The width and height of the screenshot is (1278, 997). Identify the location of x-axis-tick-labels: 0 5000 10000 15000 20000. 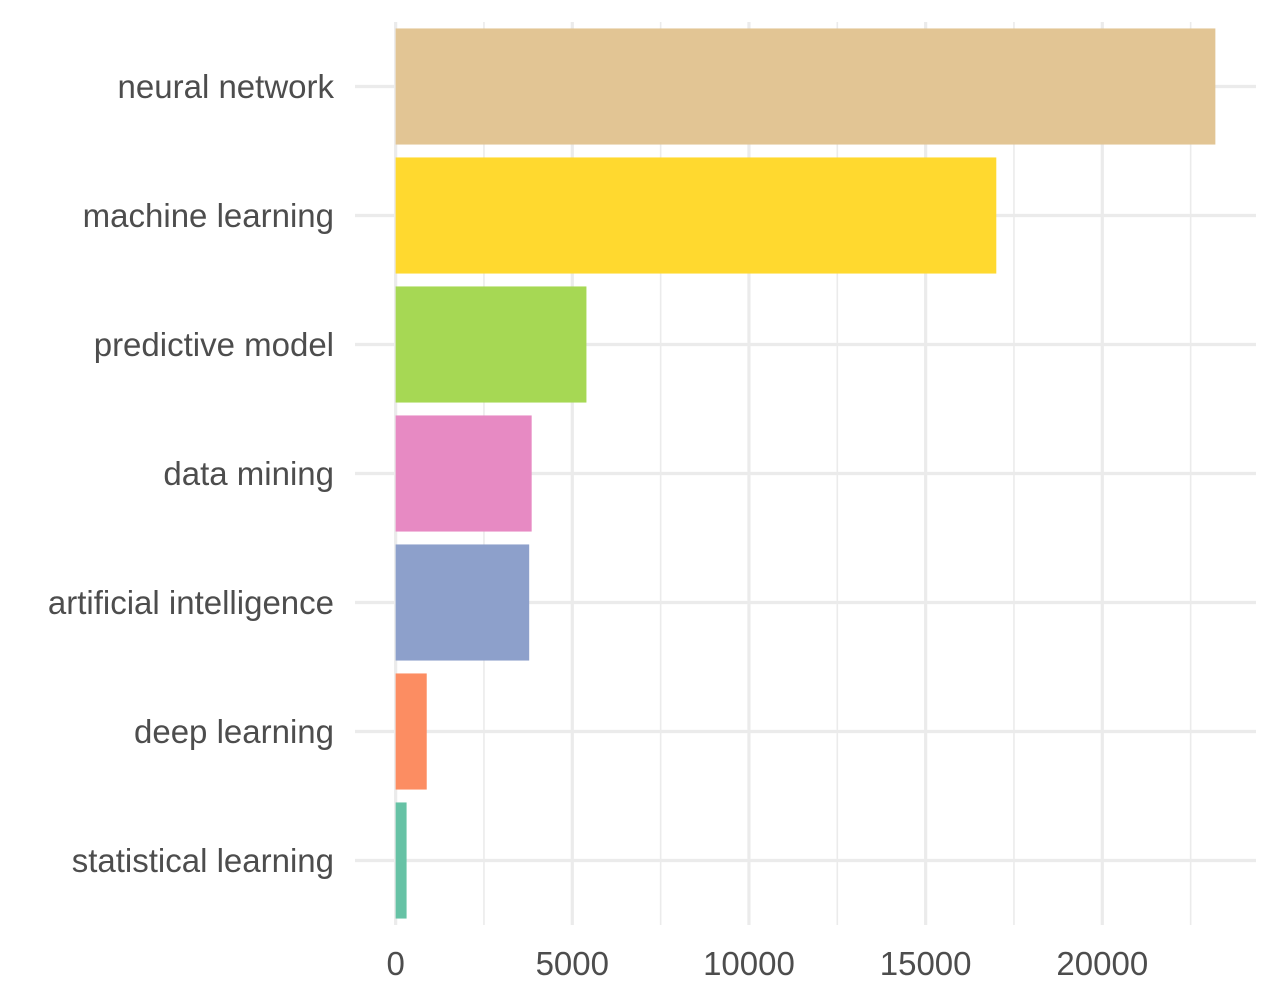
(767, 963).